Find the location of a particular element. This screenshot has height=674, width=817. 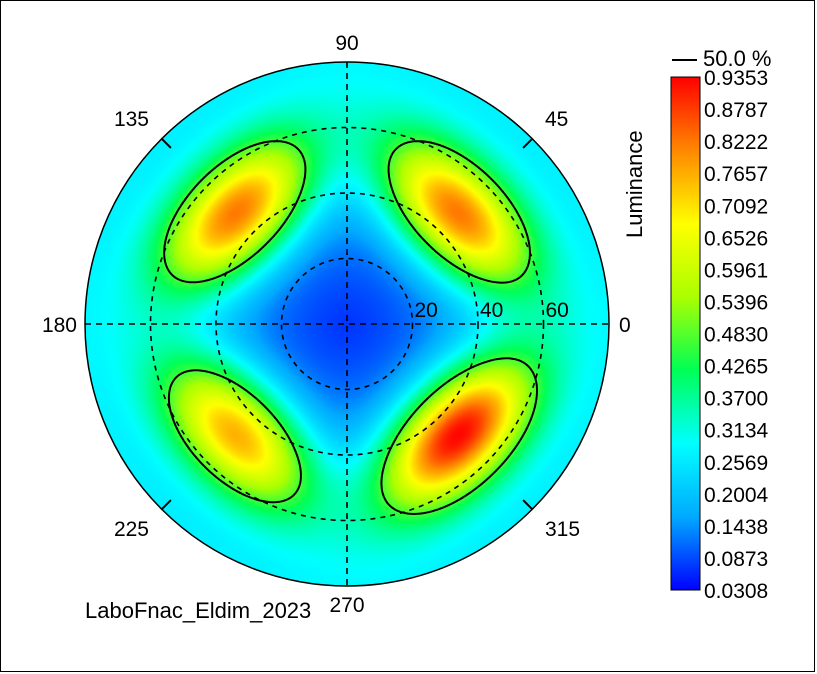

colorbar-tick-label: 0.3700 is located at coordinates (736, 399).